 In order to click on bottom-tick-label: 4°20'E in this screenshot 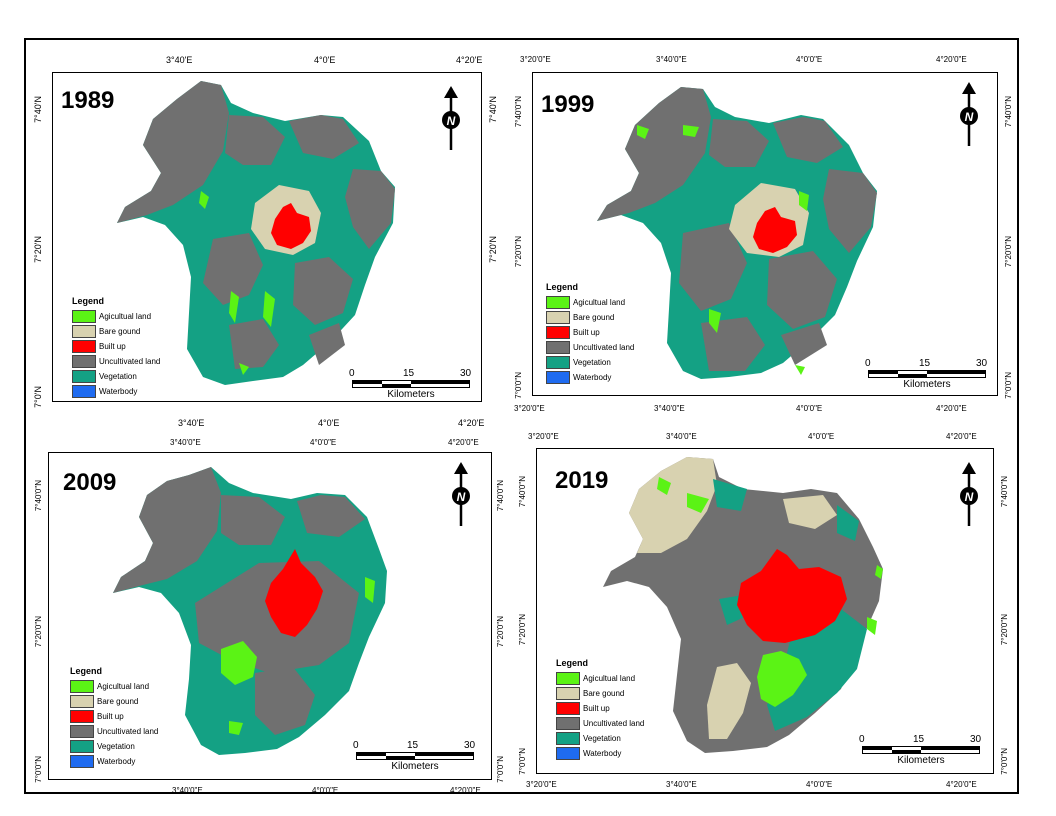, I will do `click(471, 423)`.